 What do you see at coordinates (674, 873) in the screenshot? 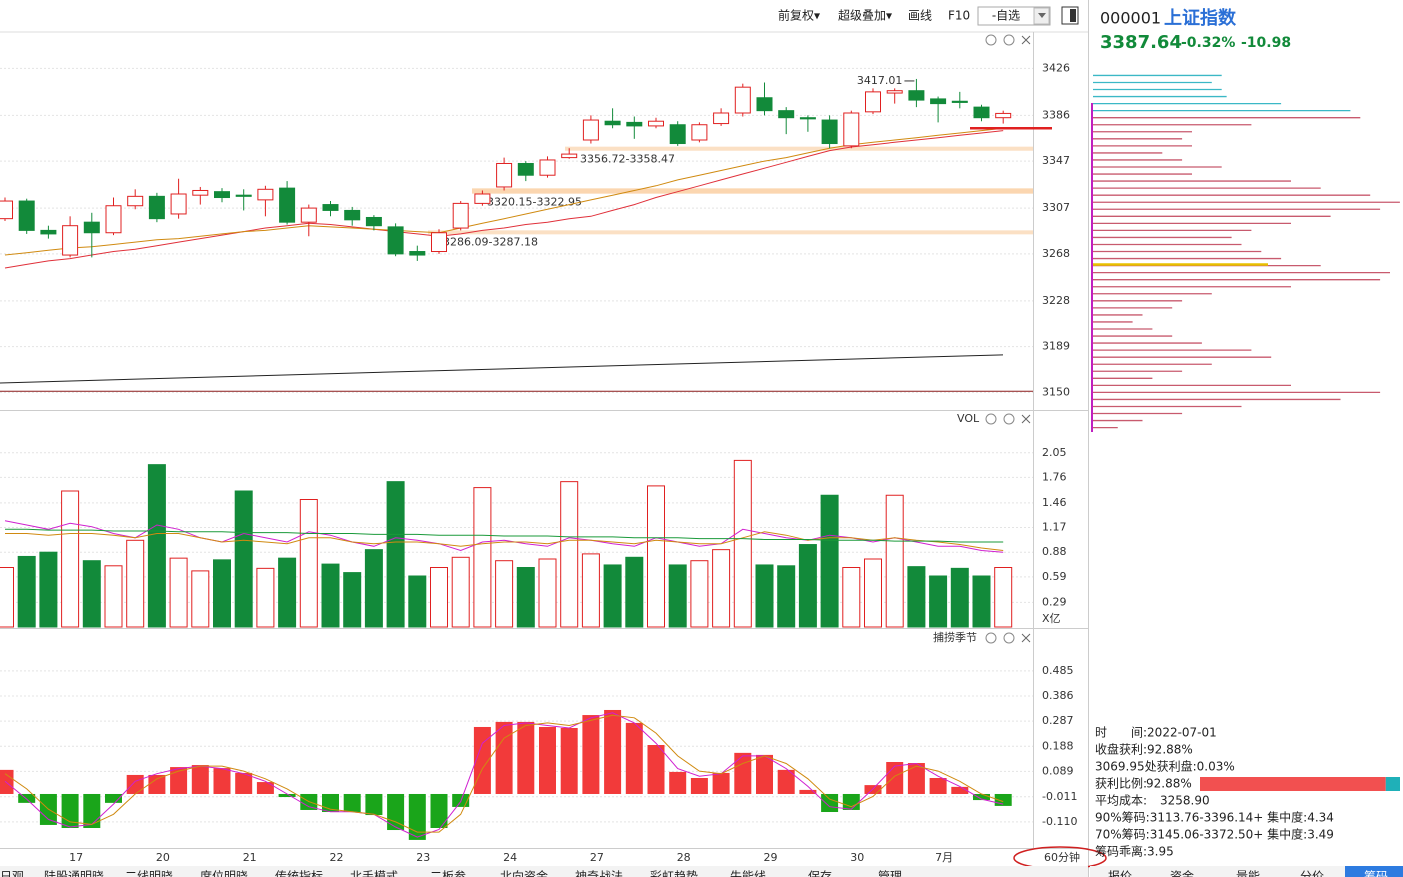
I see `bottom-tab: 彩虹趋势` at bounding box center [674, 873].